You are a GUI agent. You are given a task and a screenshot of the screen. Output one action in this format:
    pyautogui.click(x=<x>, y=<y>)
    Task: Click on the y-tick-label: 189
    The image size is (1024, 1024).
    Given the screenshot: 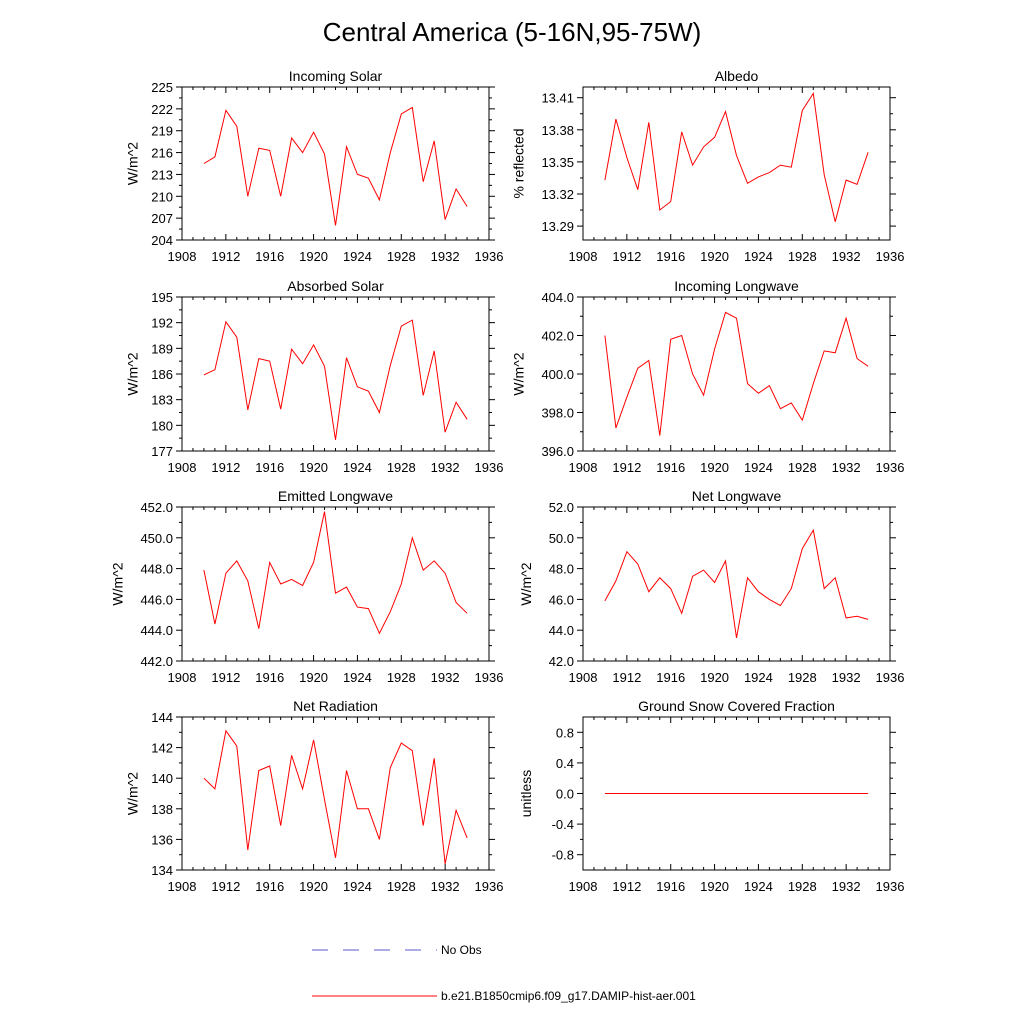 What is the action you would take?
    pyautogui.click(x=162, y=348)
    